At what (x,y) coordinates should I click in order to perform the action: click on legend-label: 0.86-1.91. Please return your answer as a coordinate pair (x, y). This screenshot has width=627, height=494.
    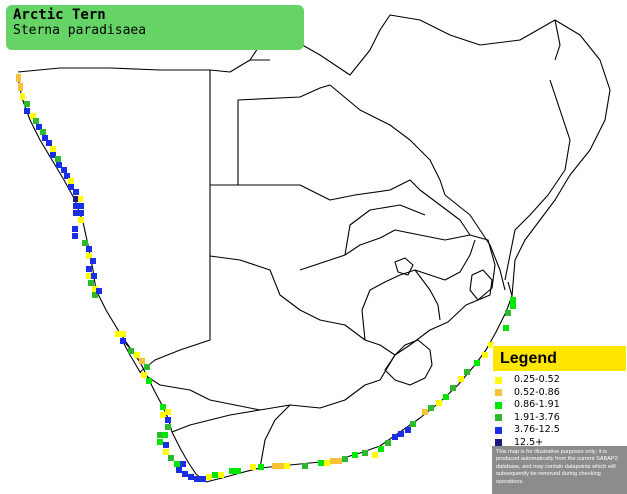
    Looking at the image, I should click on (537, 404).